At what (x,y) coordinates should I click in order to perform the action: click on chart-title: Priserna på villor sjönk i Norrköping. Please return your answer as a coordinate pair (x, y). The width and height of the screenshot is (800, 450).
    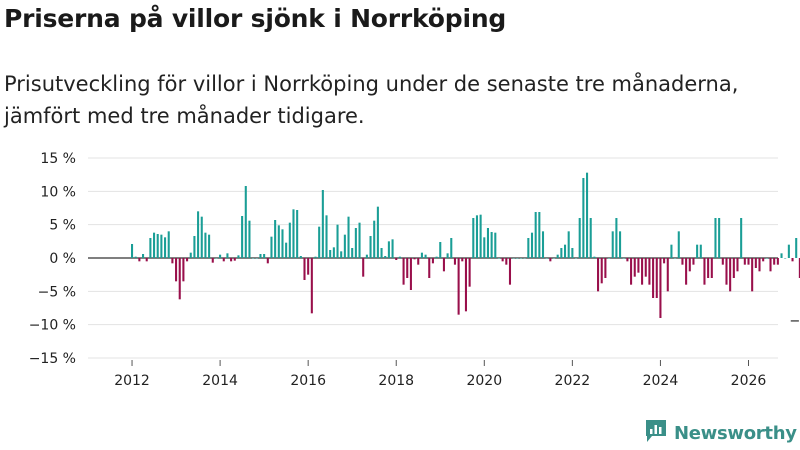
    Looking at the image, I should click on (255, 18).